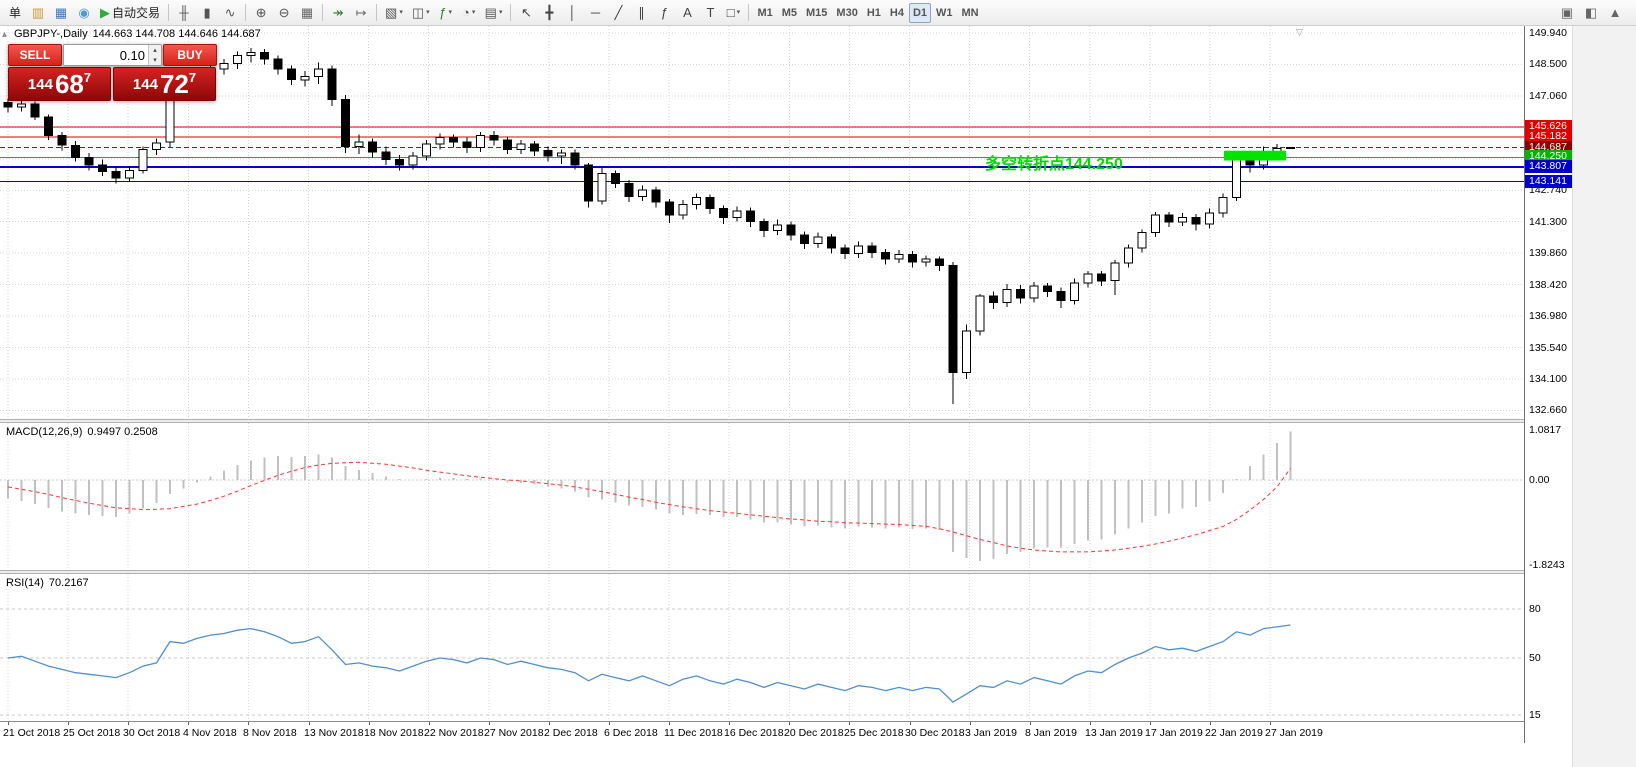  What do you see at coordinates (334, 733) in the screenshot?
I see `date-label: 13 Nov 2018` at bounding box center [334, 733].